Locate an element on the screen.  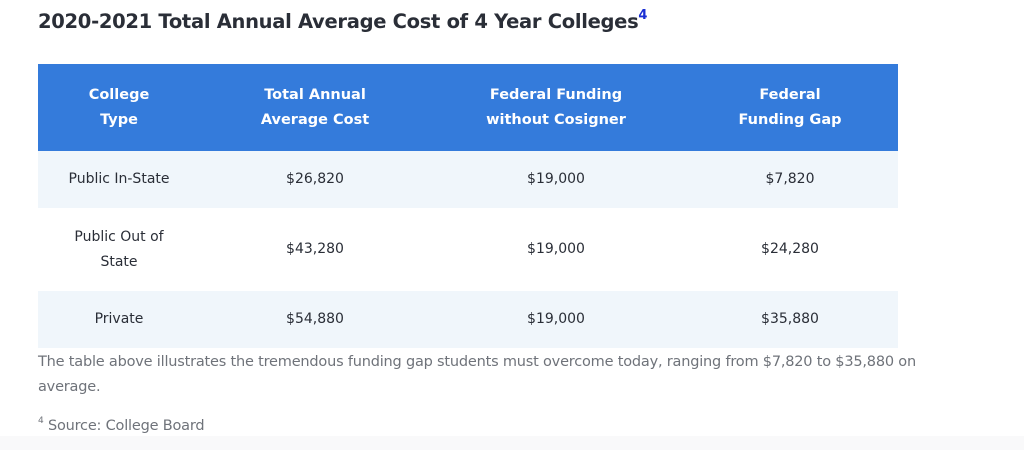
column-header-funding-gap: Federal Funding Gap is located at coordinates (790, 107).